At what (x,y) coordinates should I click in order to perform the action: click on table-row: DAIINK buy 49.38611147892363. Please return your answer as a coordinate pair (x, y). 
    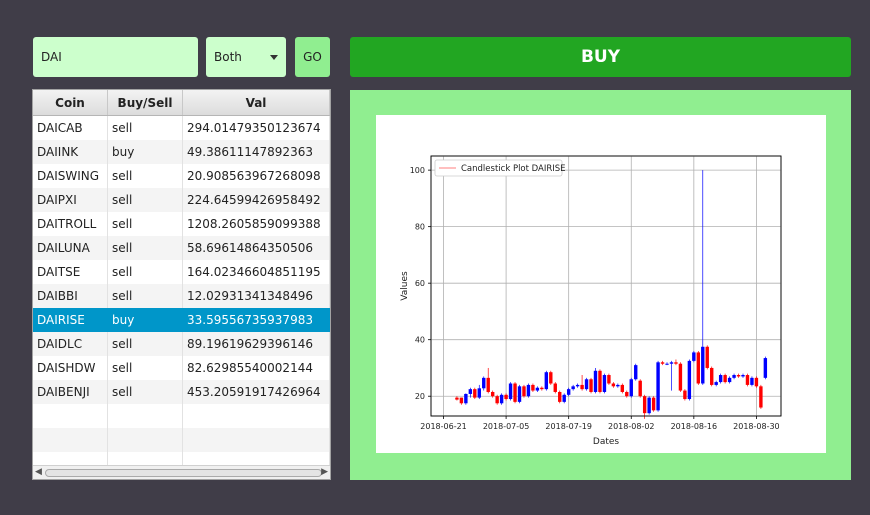
    Looking at the image, I should click on (181, 152).